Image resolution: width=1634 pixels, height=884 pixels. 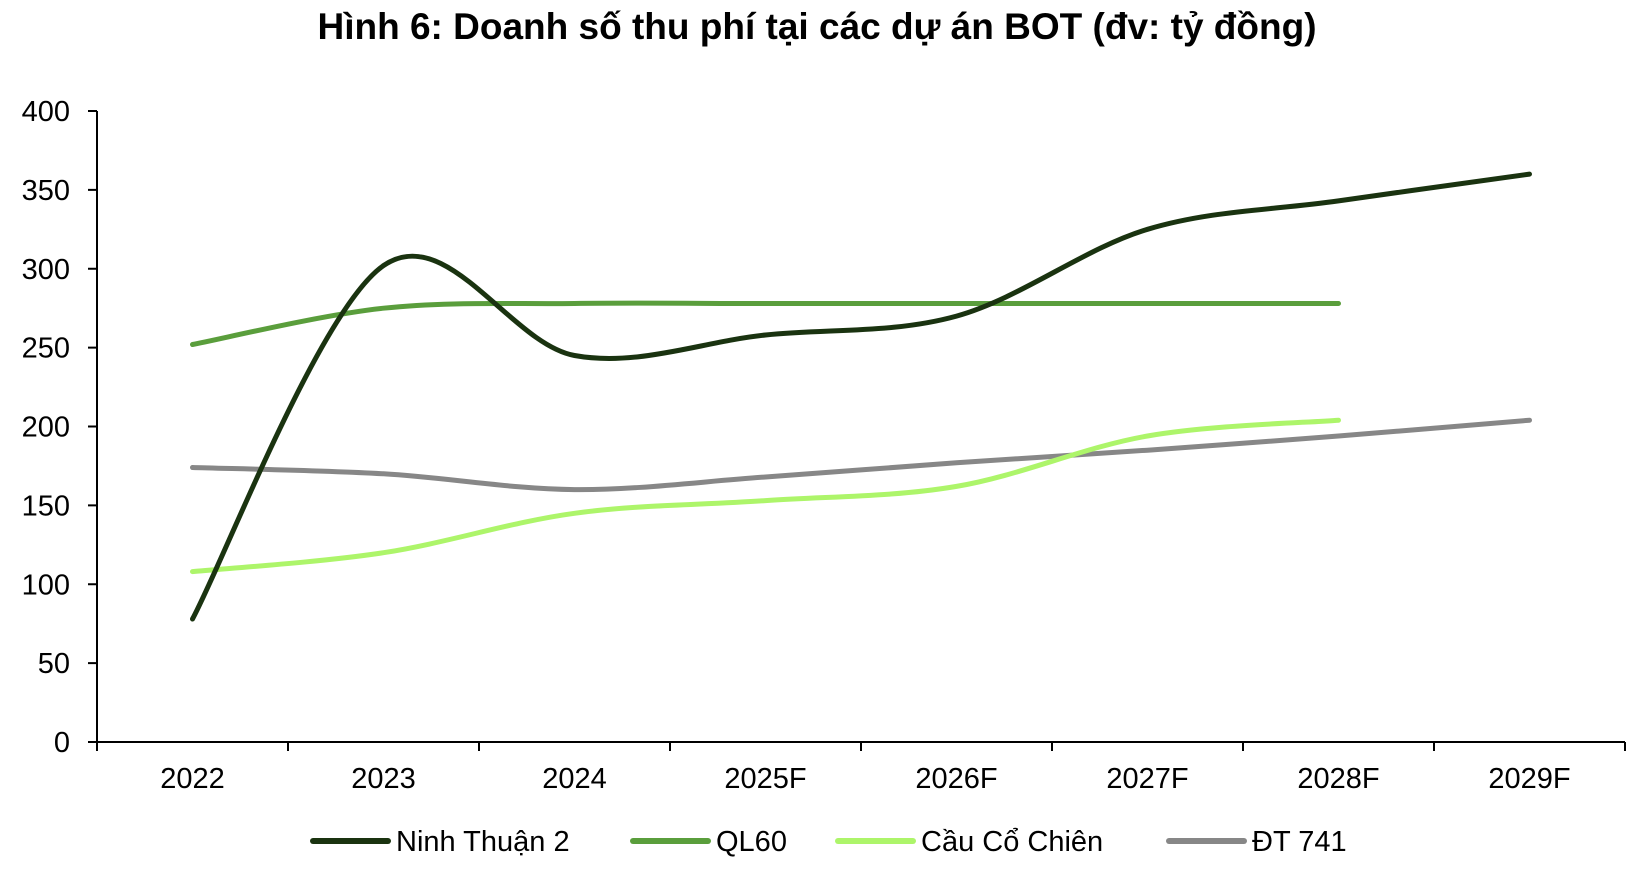 What do you see at coordinates (1529, 779) in the screenshot?
I see `x-tick-label: 2029F` at bounding box center [1529, 779].